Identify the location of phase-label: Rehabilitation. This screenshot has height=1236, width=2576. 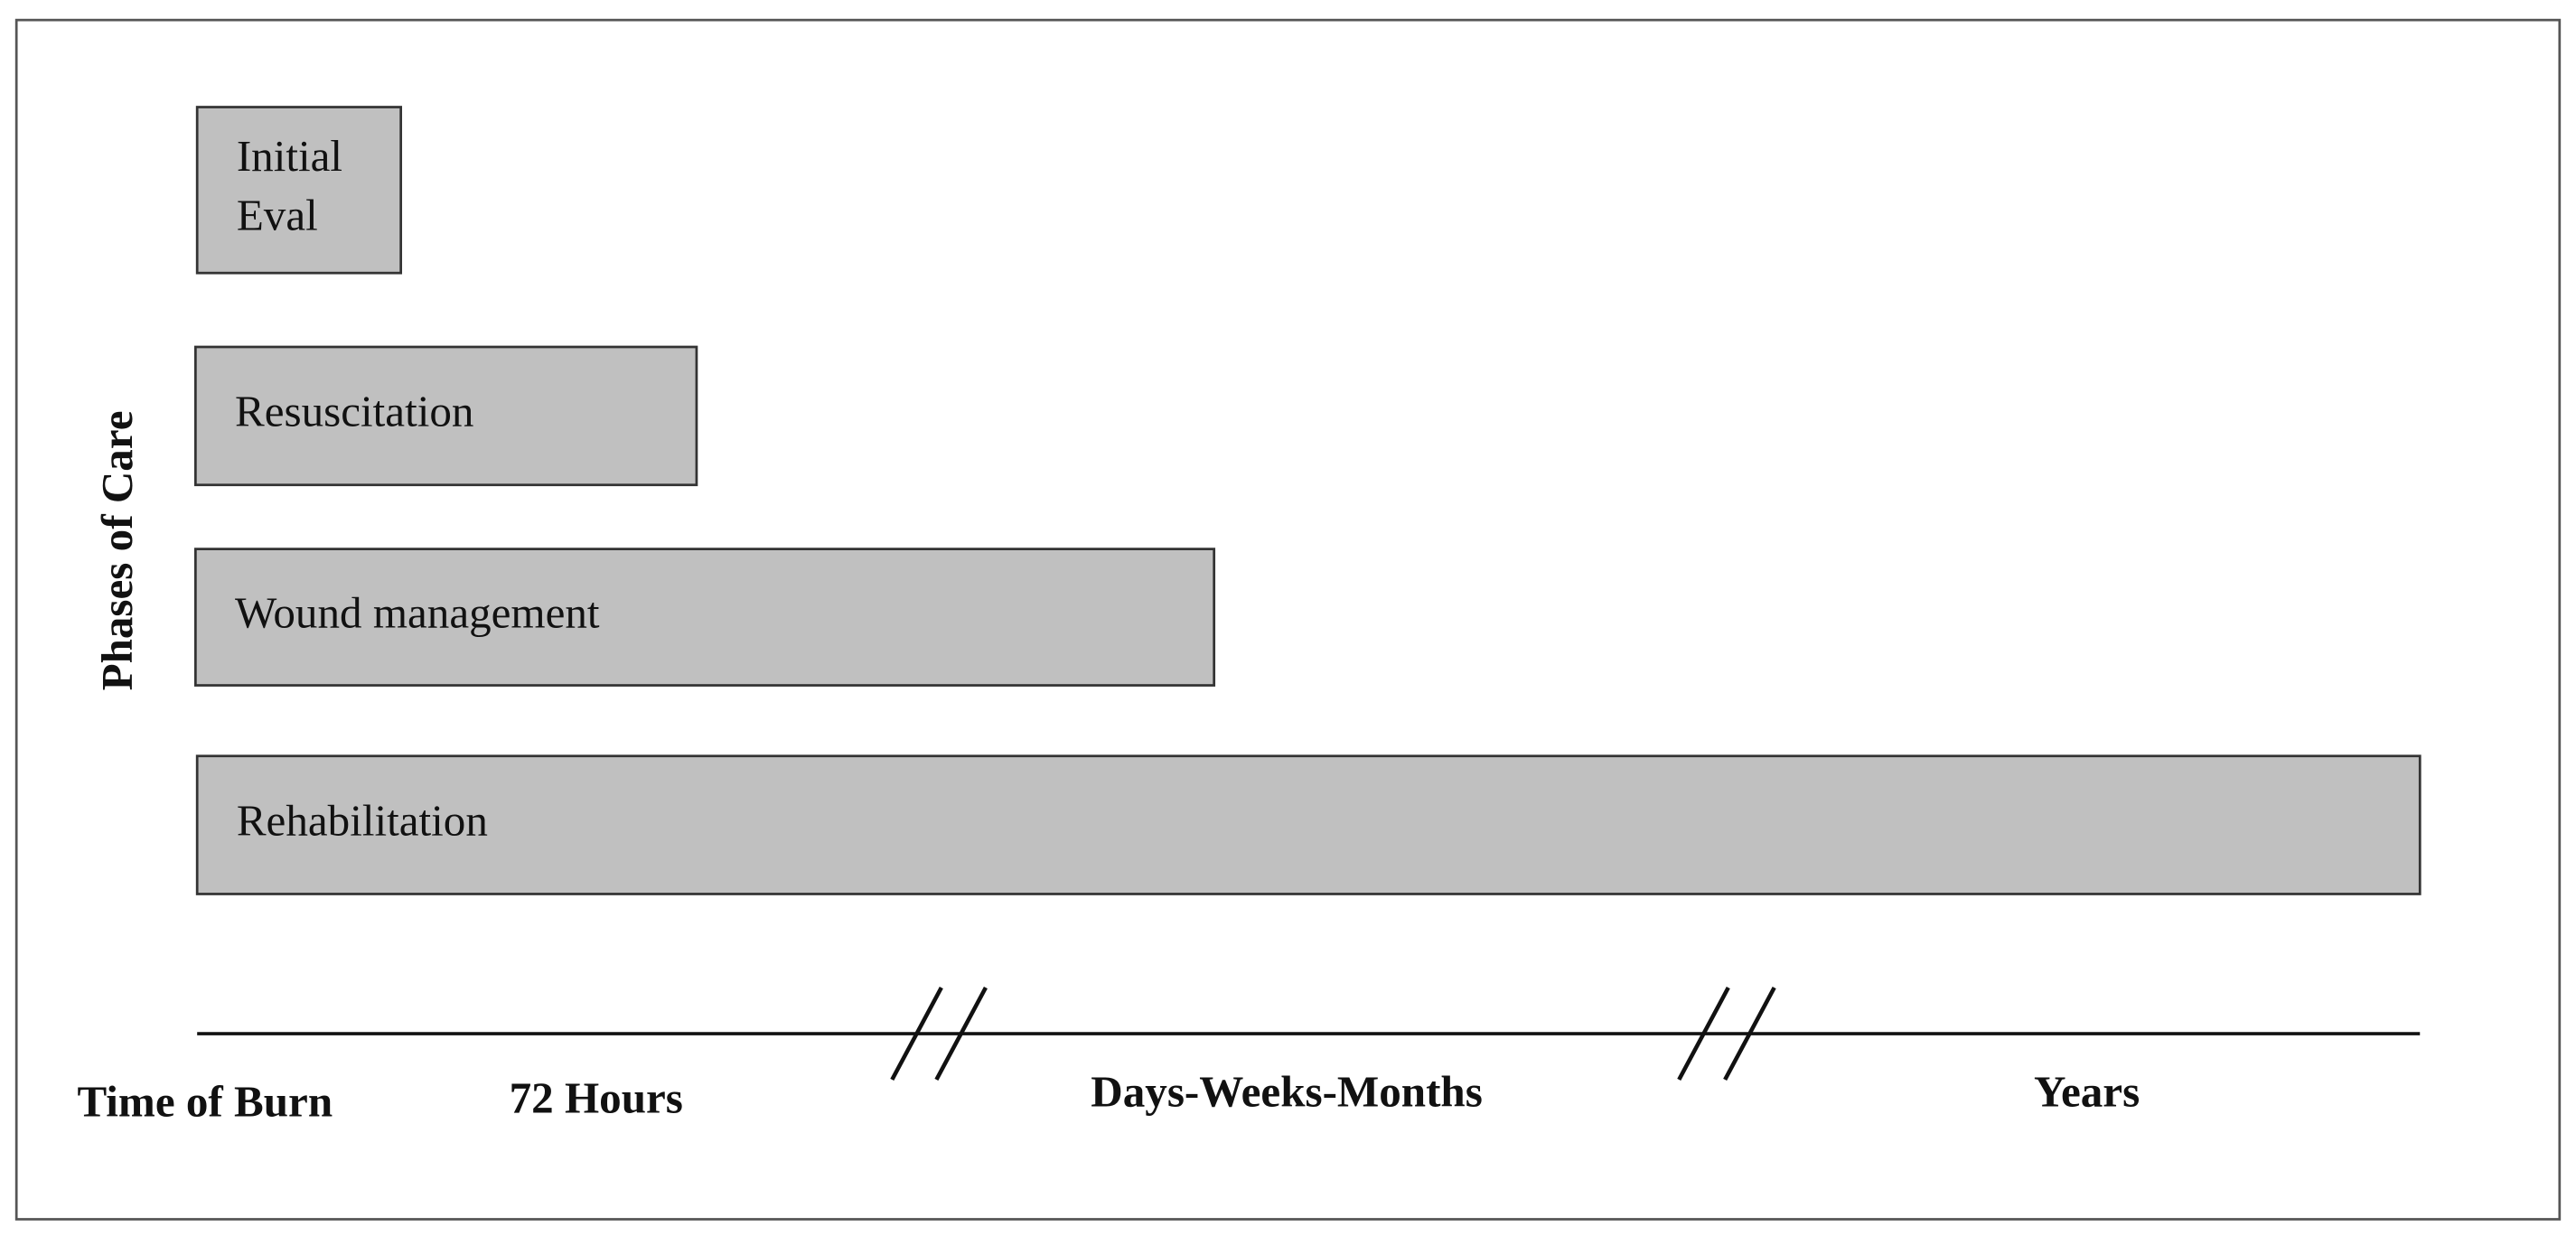
(362, 820).